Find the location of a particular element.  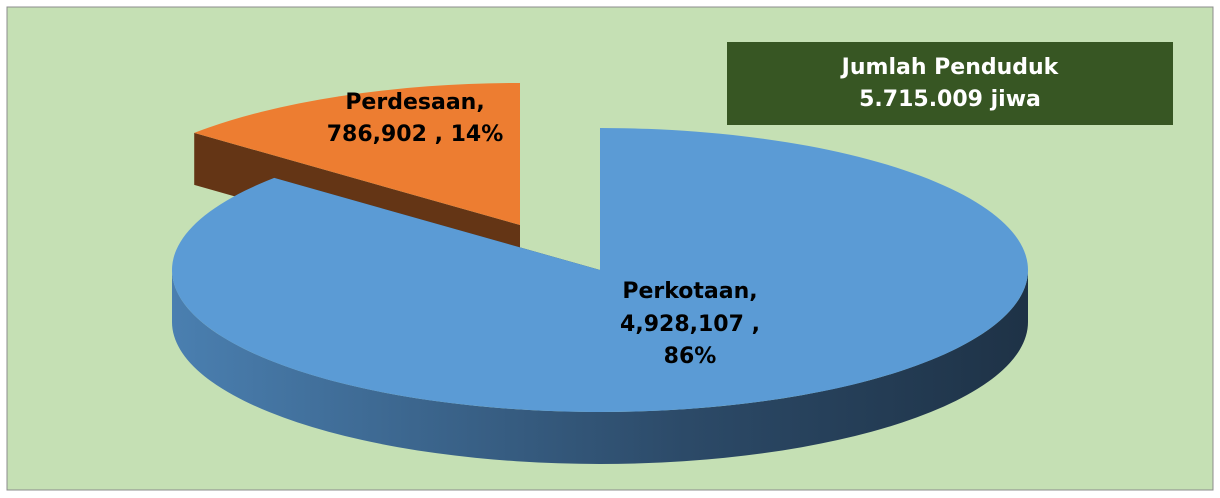

data-label: Perkotaan, is located at coordinates (689, 291).